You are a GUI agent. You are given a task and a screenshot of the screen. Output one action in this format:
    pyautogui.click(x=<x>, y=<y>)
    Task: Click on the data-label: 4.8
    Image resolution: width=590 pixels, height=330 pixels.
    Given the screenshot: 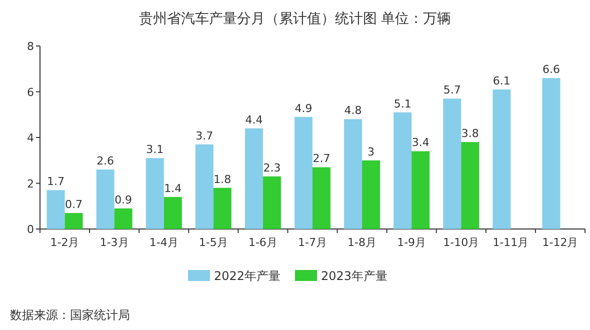 What is the action you would take?
    pyautogui.click(x=353, y=111)
    